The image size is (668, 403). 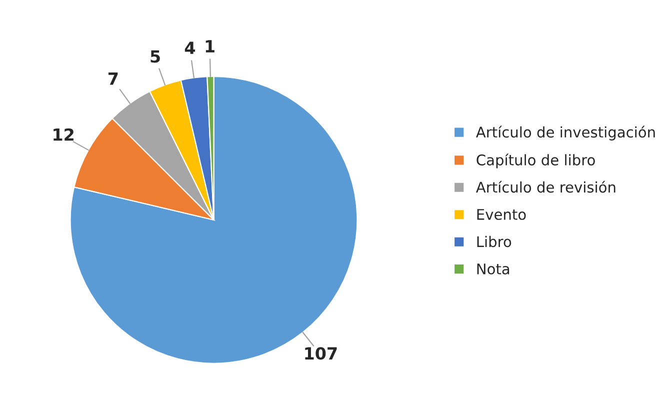 What do you see at coordinates (190, 48) in the screenshot?
I see `data-label: 4` at bounding box center [190, 48].